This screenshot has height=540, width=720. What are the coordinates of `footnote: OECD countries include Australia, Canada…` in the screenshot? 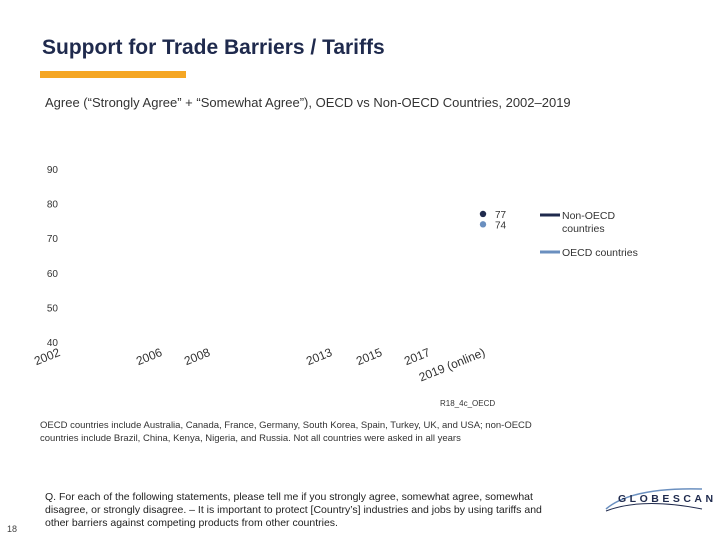 It's located at (286, 432).